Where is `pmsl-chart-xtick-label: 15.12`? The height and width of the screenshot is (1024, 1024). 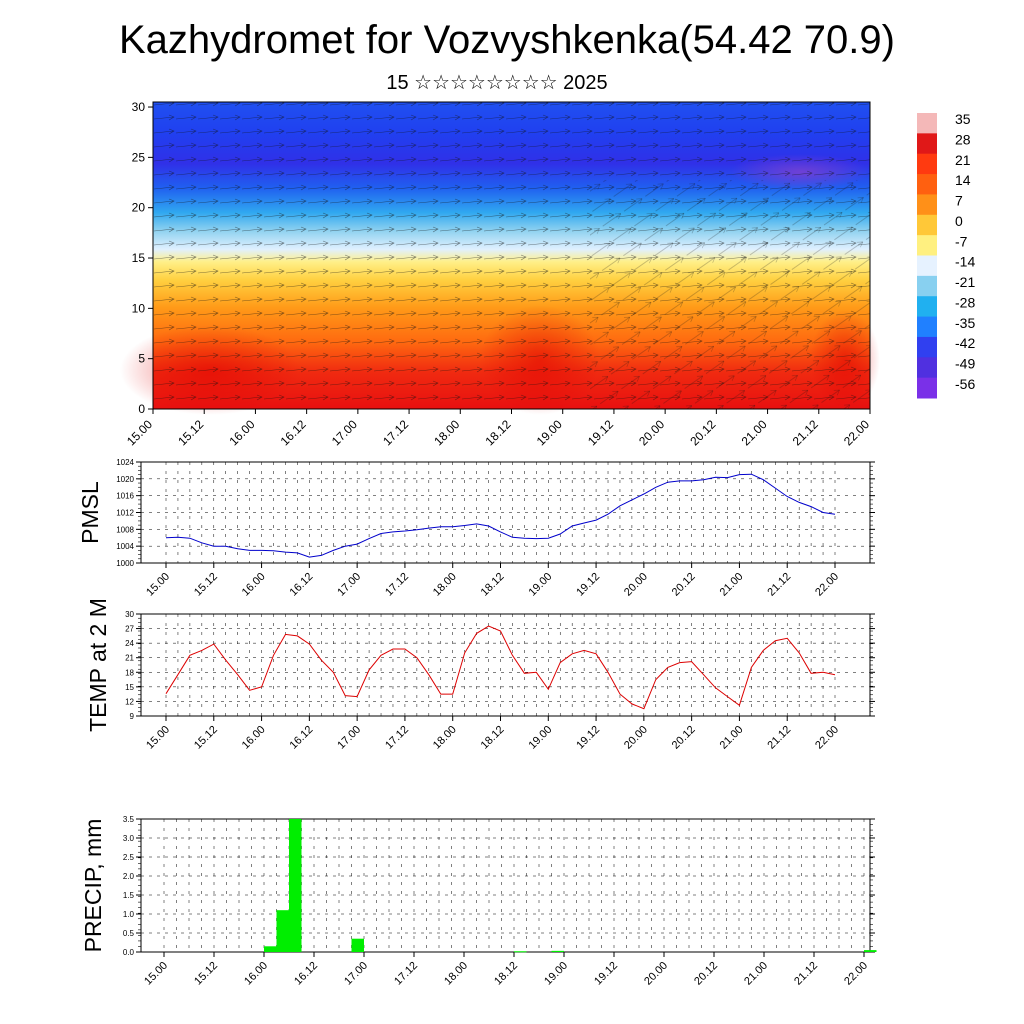 pmsl-chart-xtick-label: 15.12 is located at coordinates (206, 585).